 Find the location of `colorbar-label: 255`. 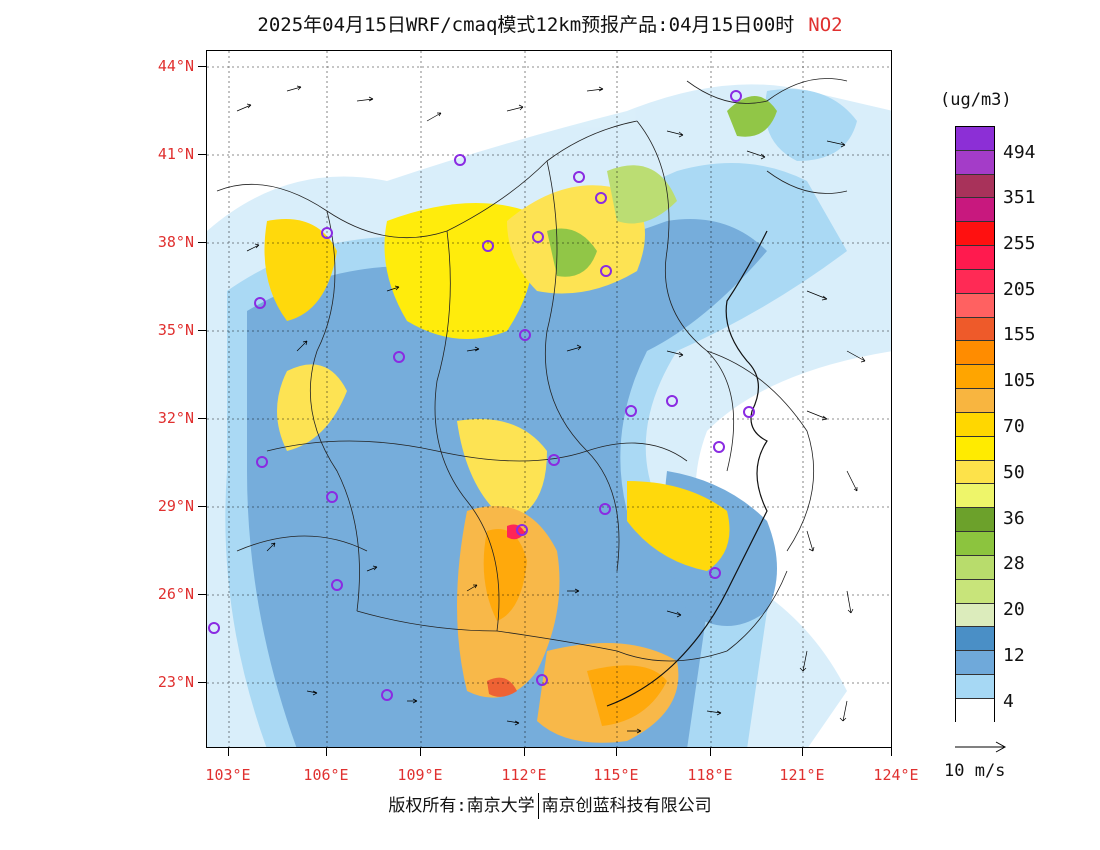

colorbar-label: 255 is located at coordinates (1019, 243).